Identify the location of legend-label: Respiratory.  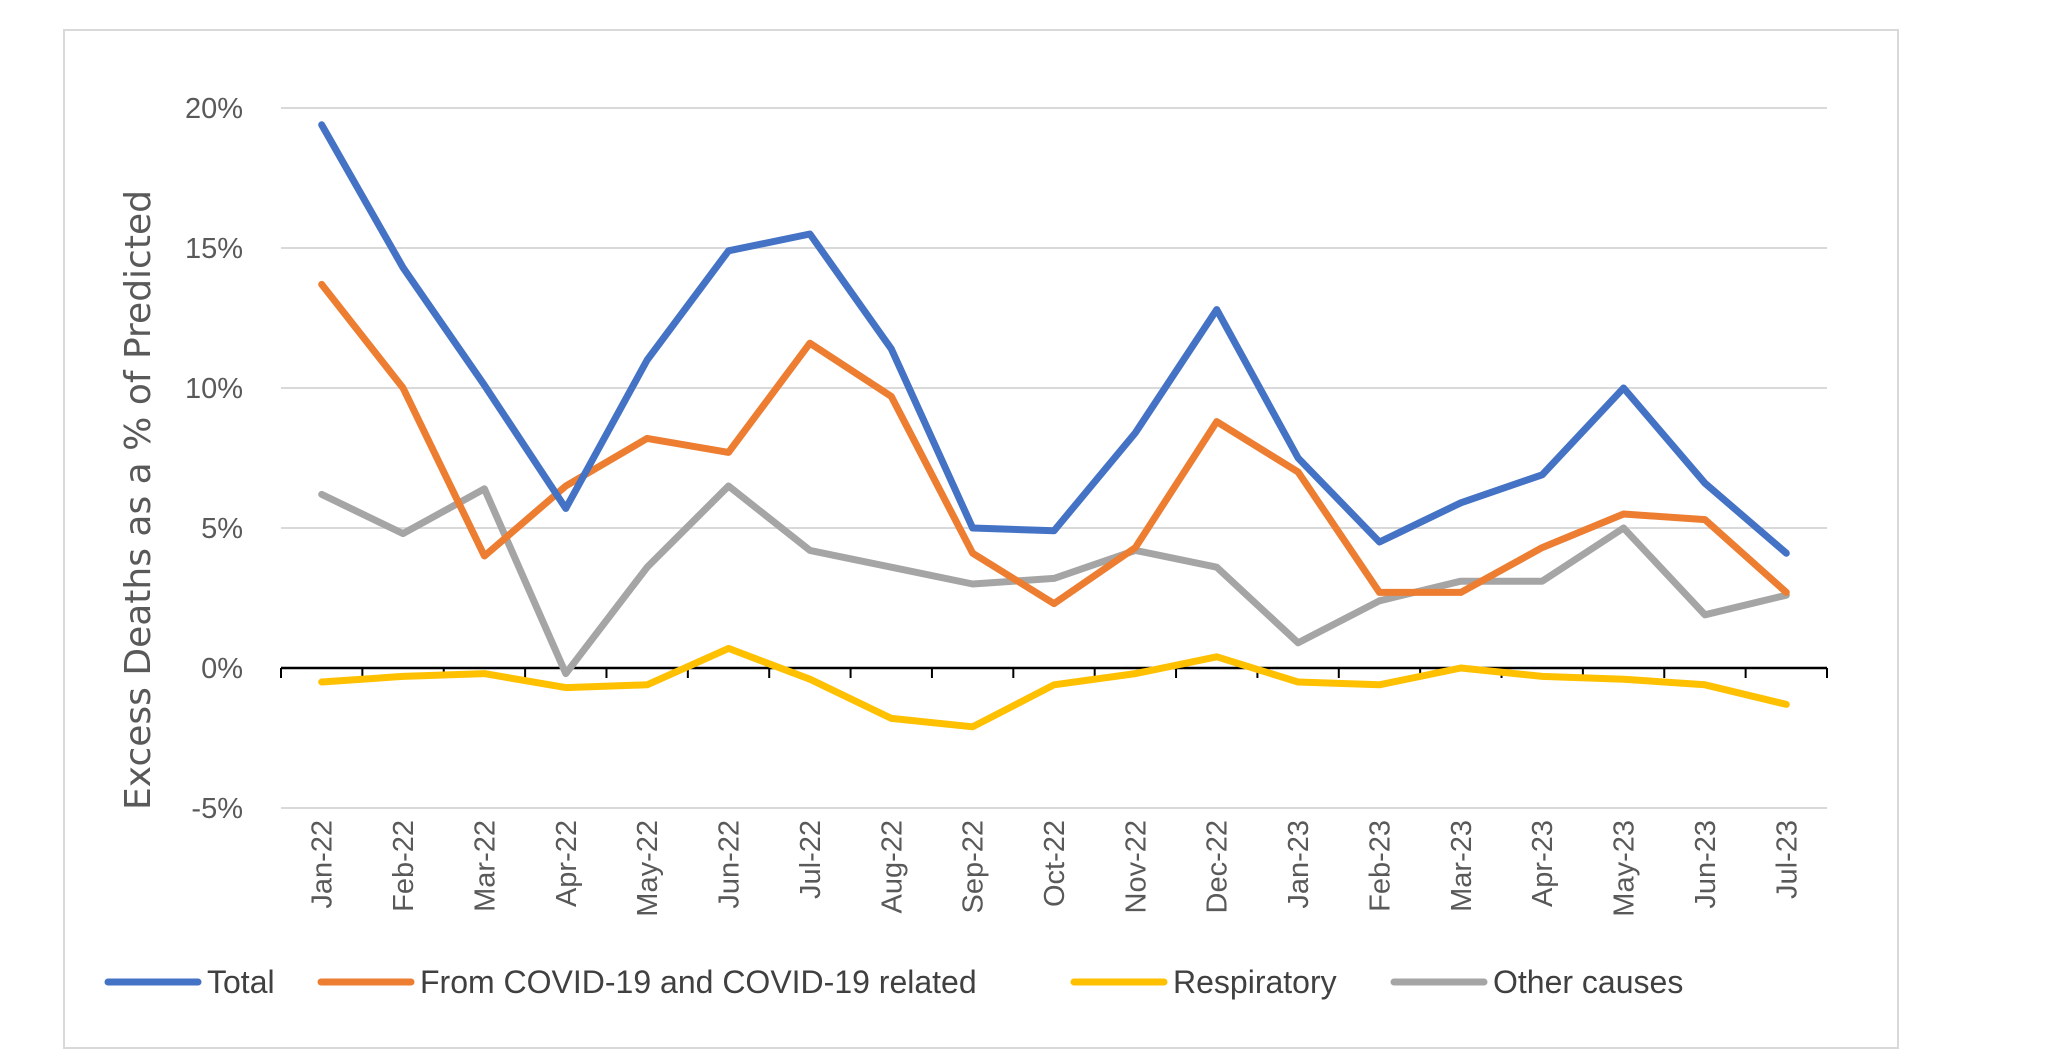
(1255, 982).